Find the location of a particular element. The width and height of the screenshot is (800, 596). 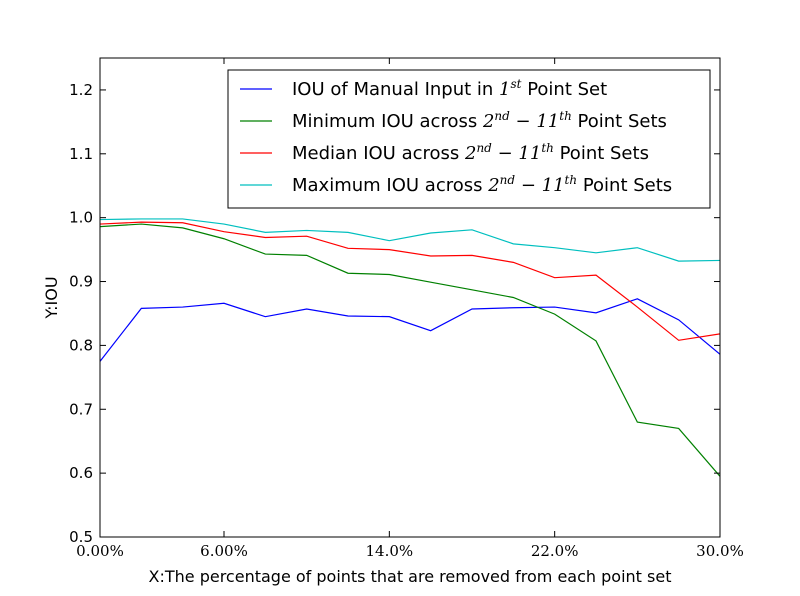

legend-entry-part: Median IOU across is located at coordinates (378, 153).